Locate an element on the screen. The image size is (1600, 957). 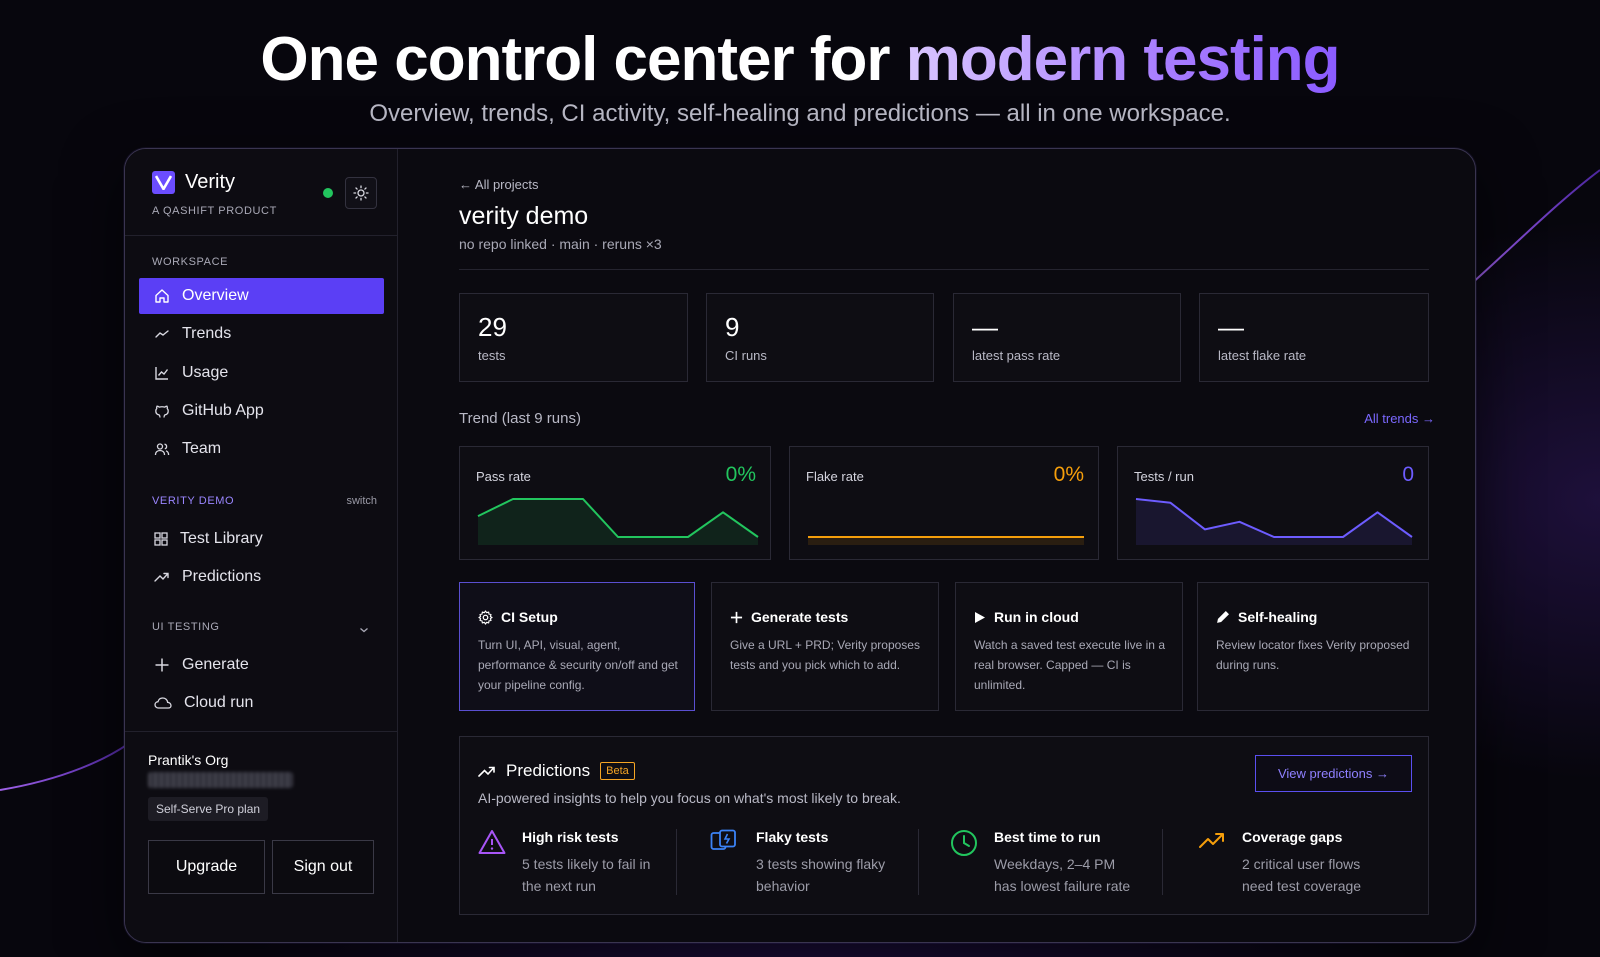
all-trends-link: All trends → is located at coordinates (1399, 418).